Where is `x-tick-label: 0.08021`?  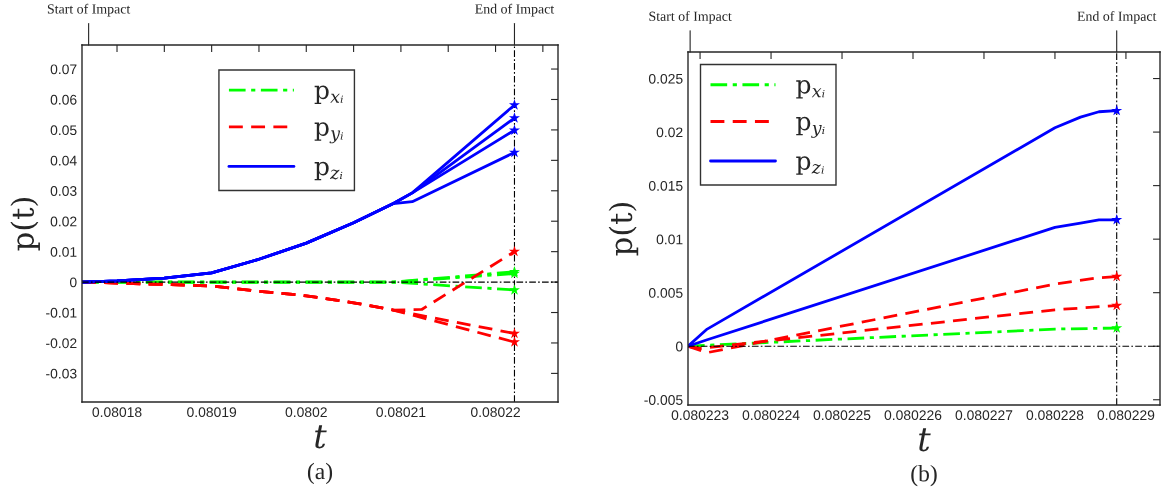 x-tick-label: 0.08021 is located at coordinates (401, 412).